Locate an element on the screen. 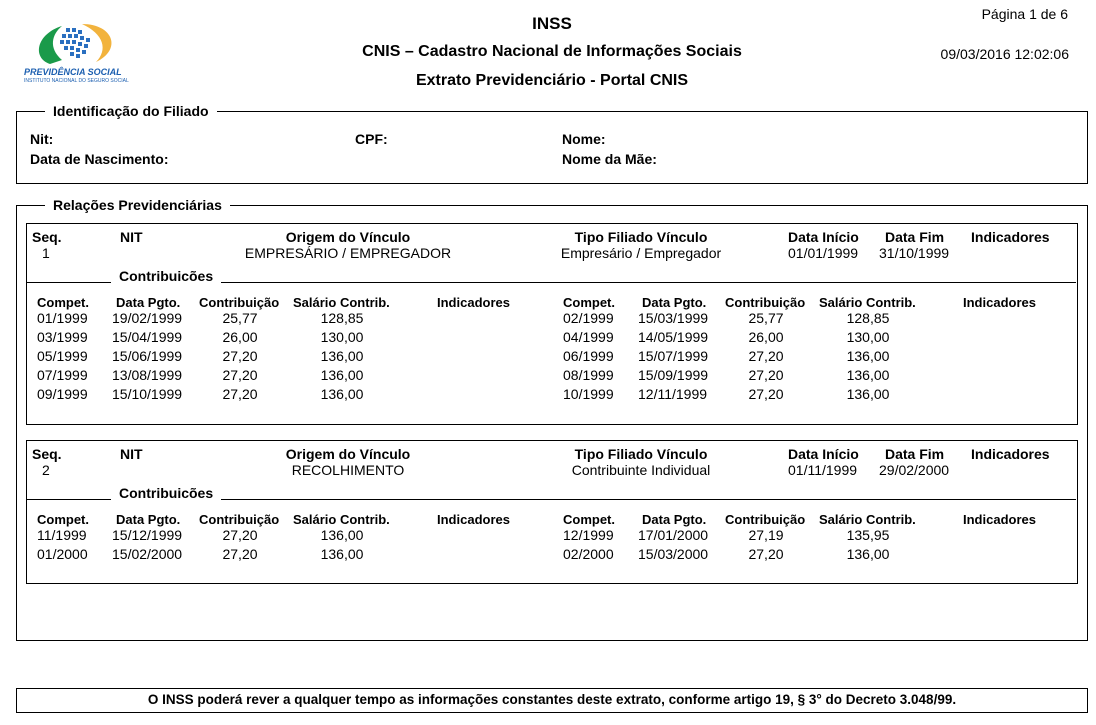 The width and height of the screenshot is (1096, 725). data-pgto-value: 15/04/1999 is located at coordinates (147, 337).